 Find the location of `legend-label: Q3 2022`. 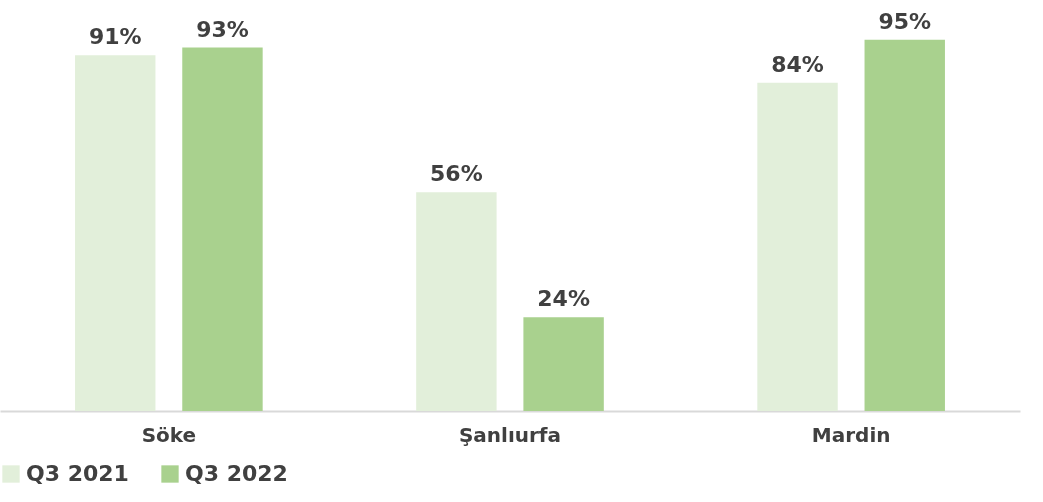

legend-label: Q3 2022 is located at coordinates (236, 473).